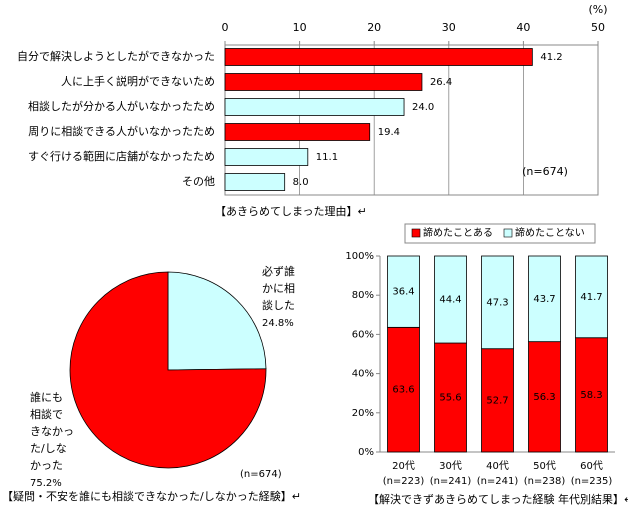  Describe the element at coordinates (498, 499) in the screenshot. I see `caption: 【解決できずあきらめてしまった経験 年代別結果】↵` at that location.